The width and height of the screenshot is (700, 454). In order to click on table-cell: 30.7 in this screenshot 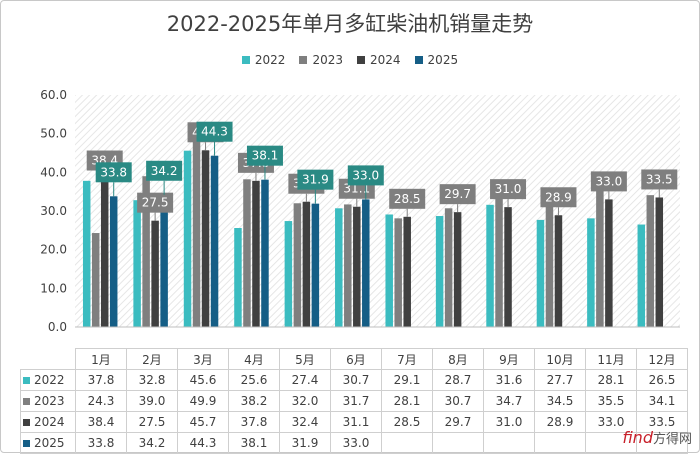, I will do `click(356, 380)`.